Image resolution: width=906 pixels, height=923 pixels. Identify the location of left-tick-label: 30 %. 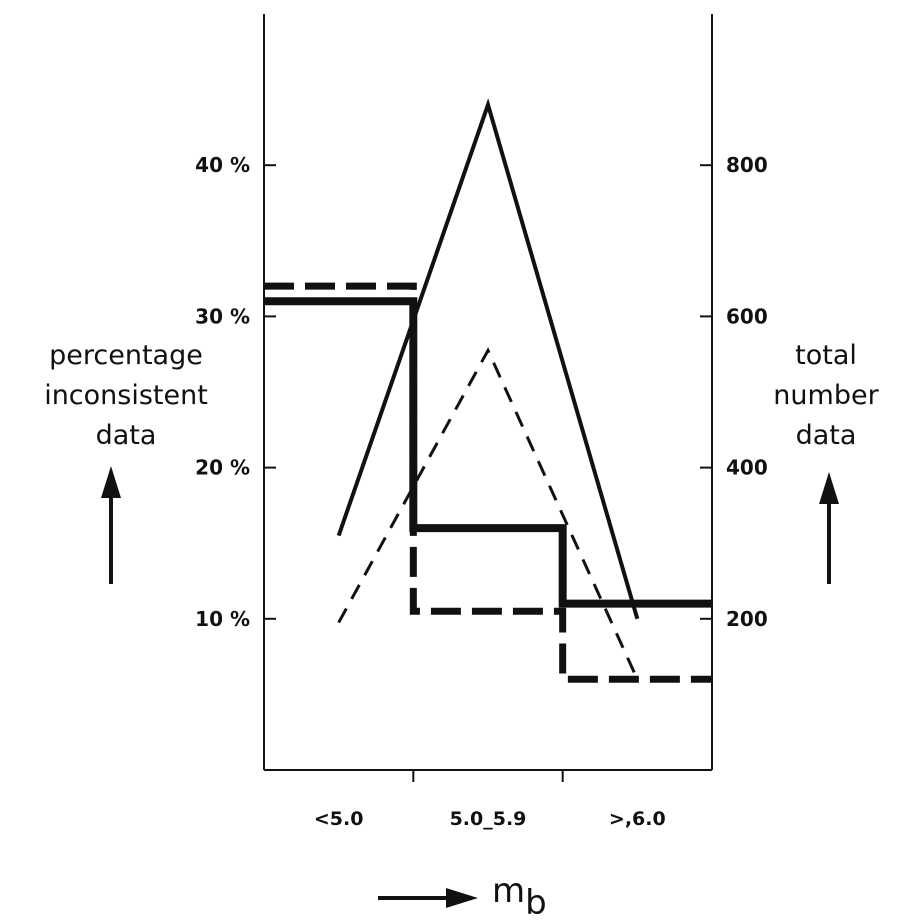
(222, 316).